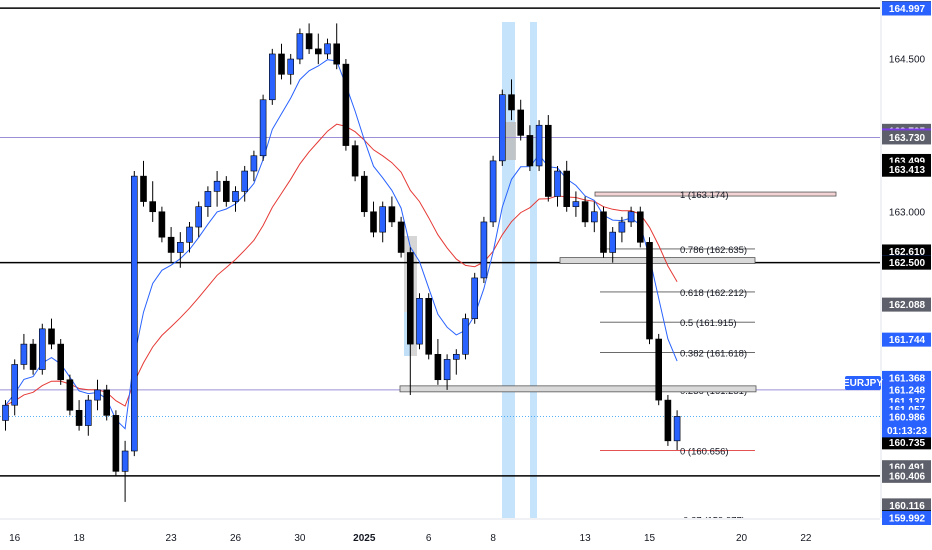 This screenshot has height=550, width=932. I want to click on price-tick: 160.116, so click(906, 505).